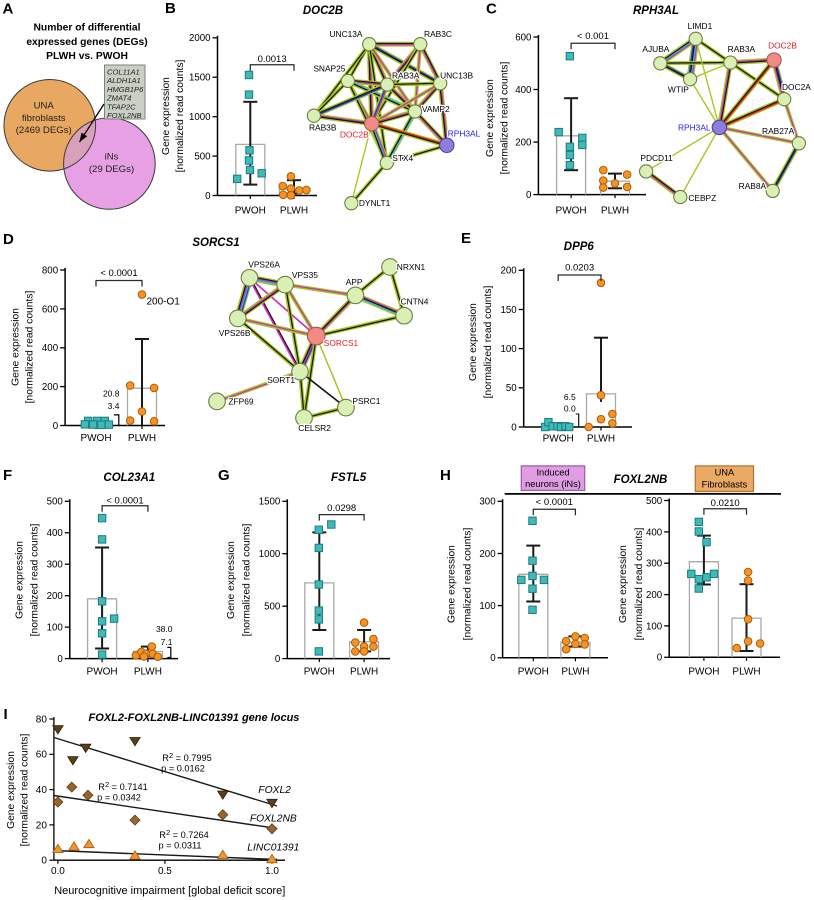  Describe the element at coordinates (112, 156) in the screenshot. I see `svg-text: iNs` at that location.